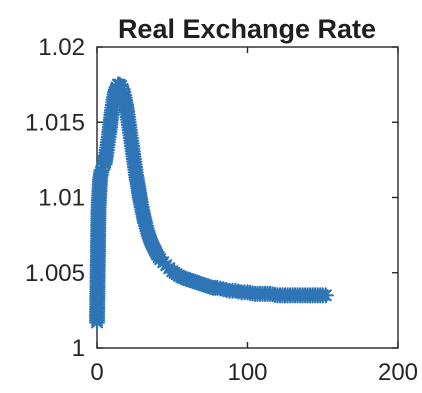  What do you see at coordinates (55, 273) in the screenshot?
I see `y-tick-label: 1.005` at bounding box center [55, 273].